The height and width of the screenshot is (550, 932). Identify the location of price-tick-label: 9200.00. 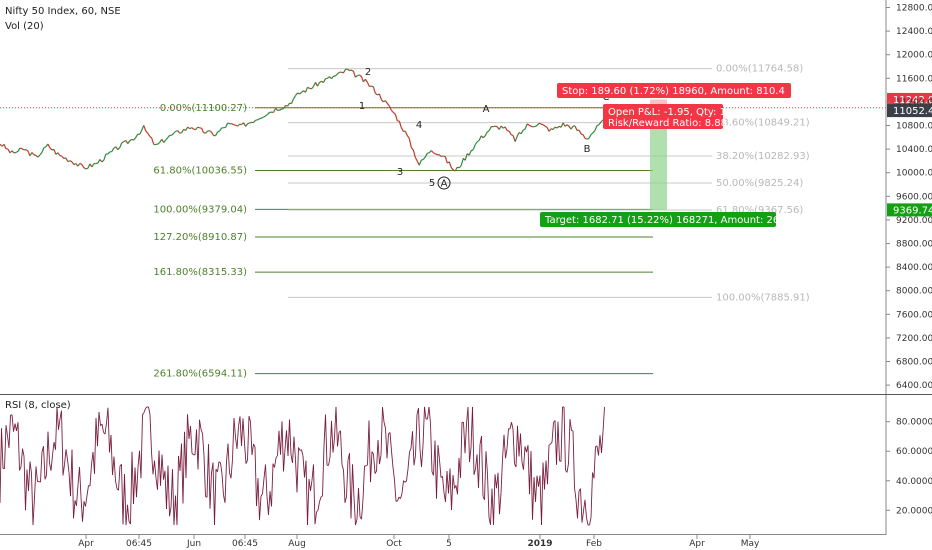
(914, 221).